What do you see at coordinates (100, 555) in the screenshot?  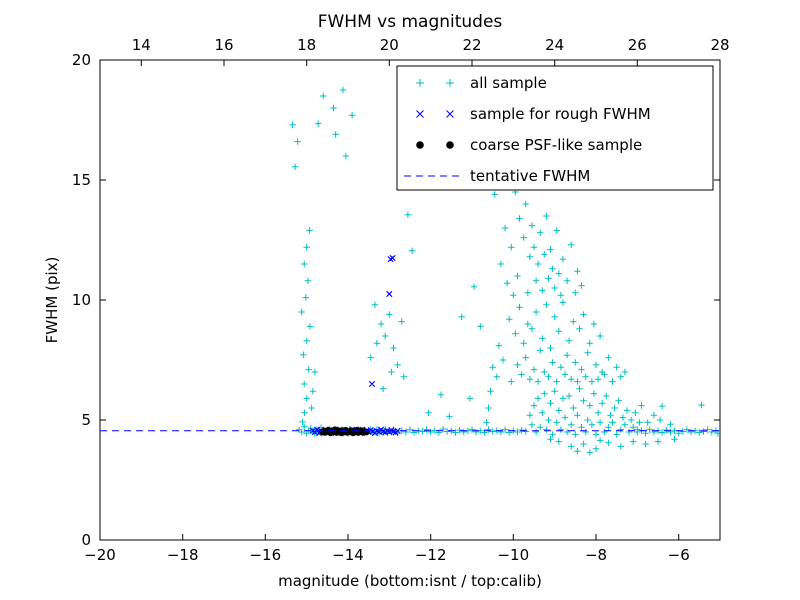 I see `x-tick-label-bottom: −20` at bounding box center [100, 555].